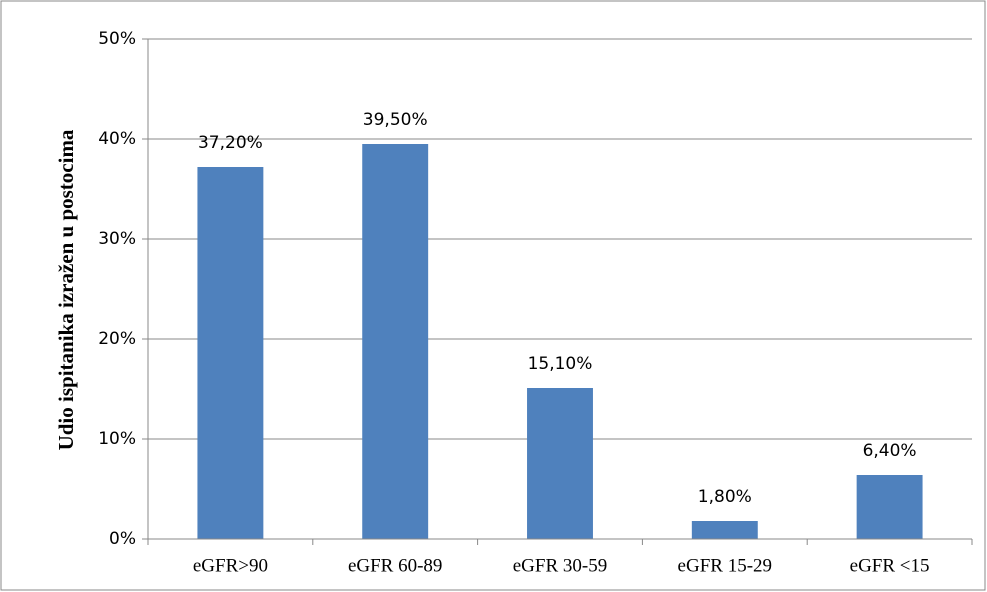  I want to click on x-tick-label: eGFR 30-59, so click(560, 565).